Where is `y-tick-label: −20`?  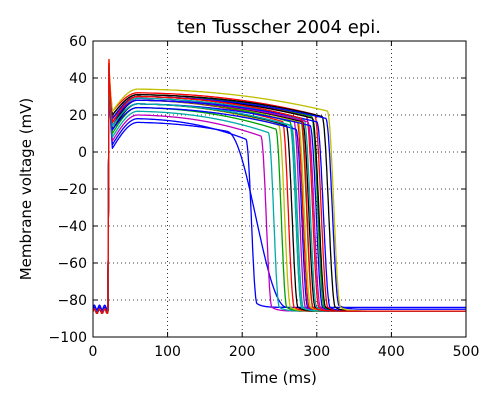 y-tick-label: −20 is located at coordinates (72, 190).